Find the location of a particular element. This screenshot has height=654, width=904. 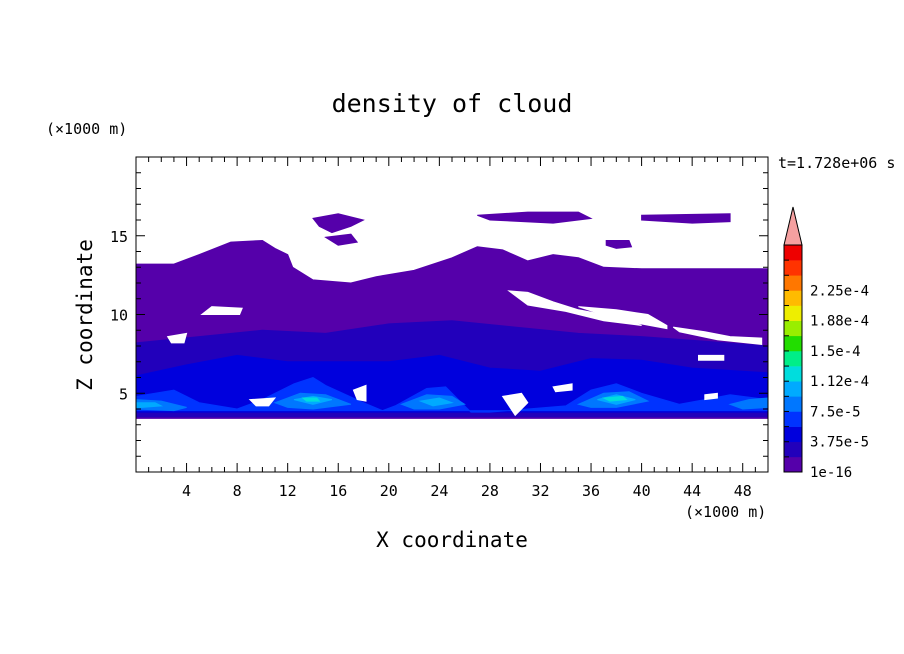

colorbar-overflow-arrow is located at coordinates (793, 226).